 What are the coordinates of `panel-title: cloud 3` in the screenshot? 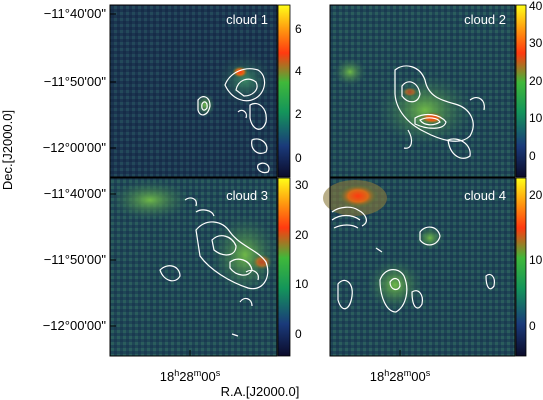 It's located at (247, 195).